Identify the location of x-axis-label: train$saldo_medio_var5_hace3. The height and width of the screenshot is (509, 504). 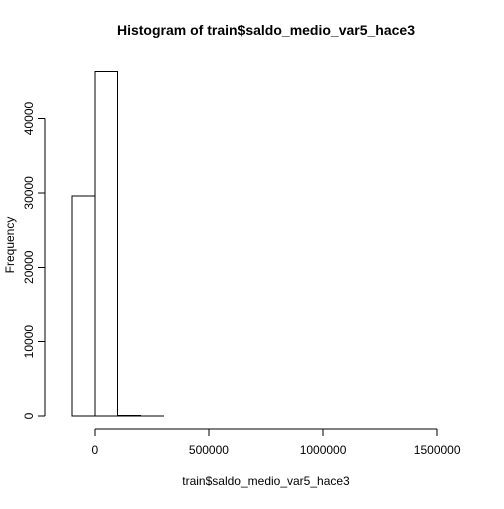
(266, 481).